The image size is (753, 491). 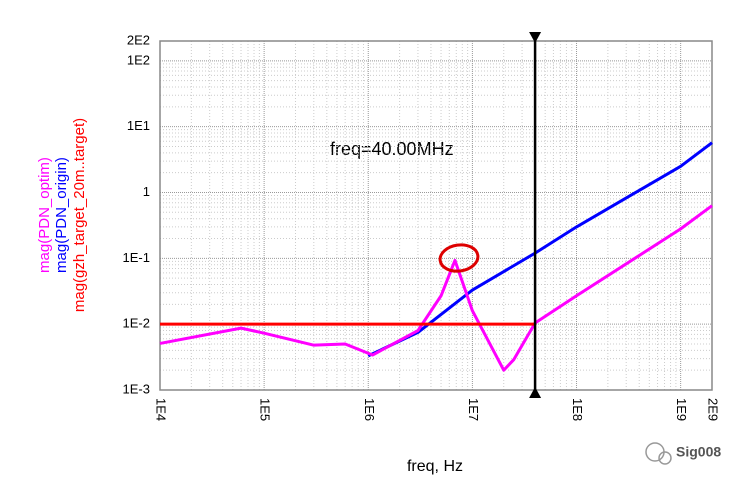 I want to click on y-tick-label: 1E-3, so click(x=136, y=388).